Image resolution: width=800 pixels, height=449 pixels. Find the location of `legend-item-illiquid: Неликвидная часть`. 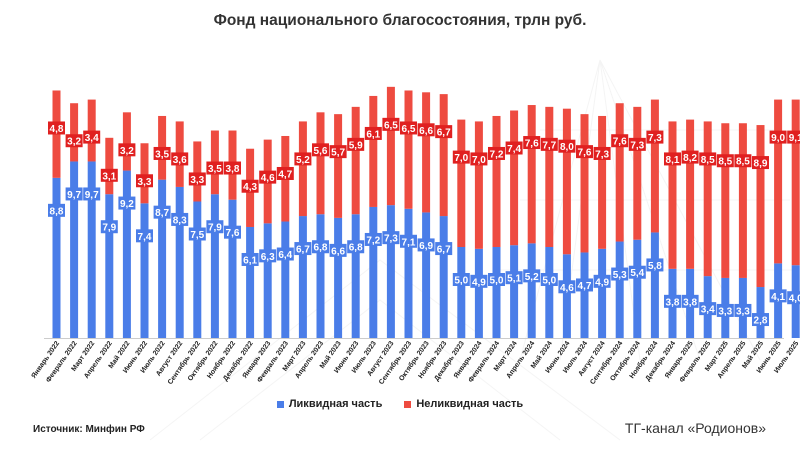

legend-item-illiquid: Неликвидная часть is located at coordinates (463, 404).